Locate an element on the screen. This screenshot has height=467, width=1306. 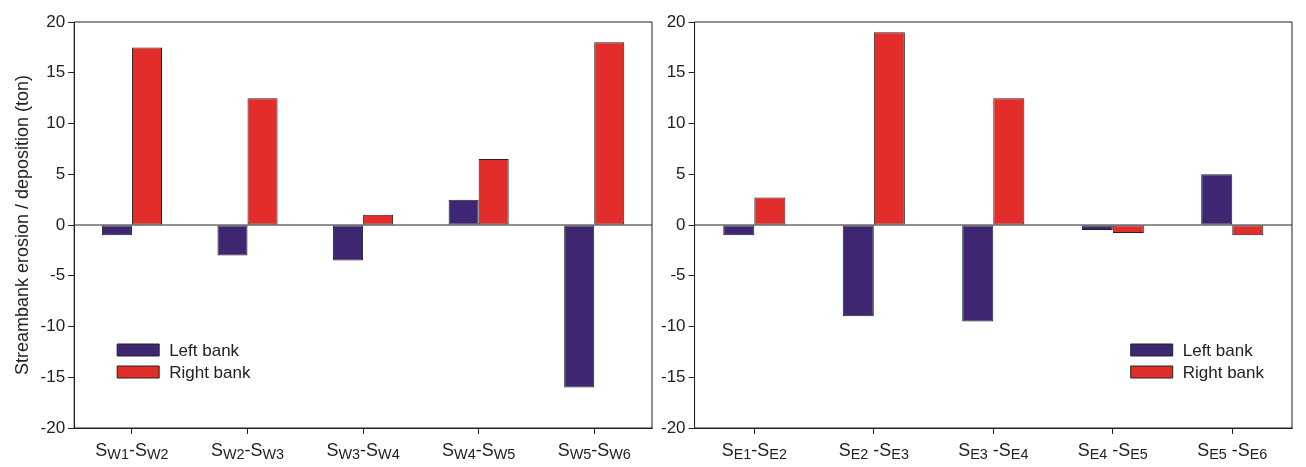
y-axis-title: Streambank erosion / deposition (ton) is located at coordinates (21, 225).